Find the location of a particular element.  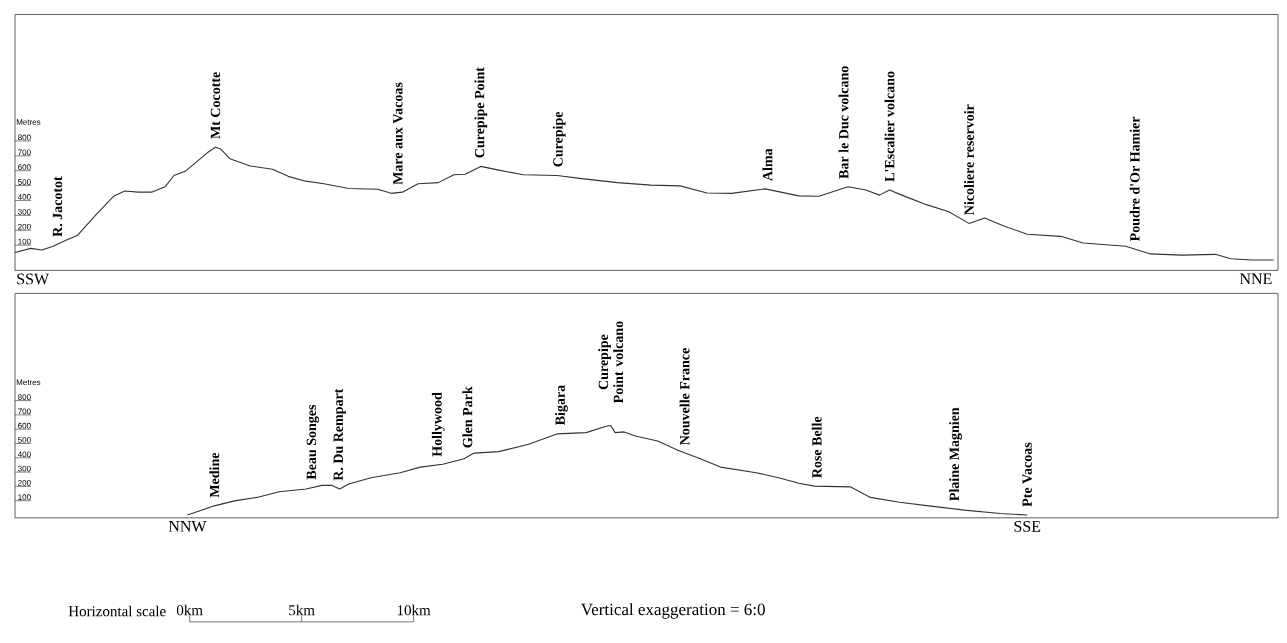

x-tick-label: 0km is located at coordinates (189, 610).